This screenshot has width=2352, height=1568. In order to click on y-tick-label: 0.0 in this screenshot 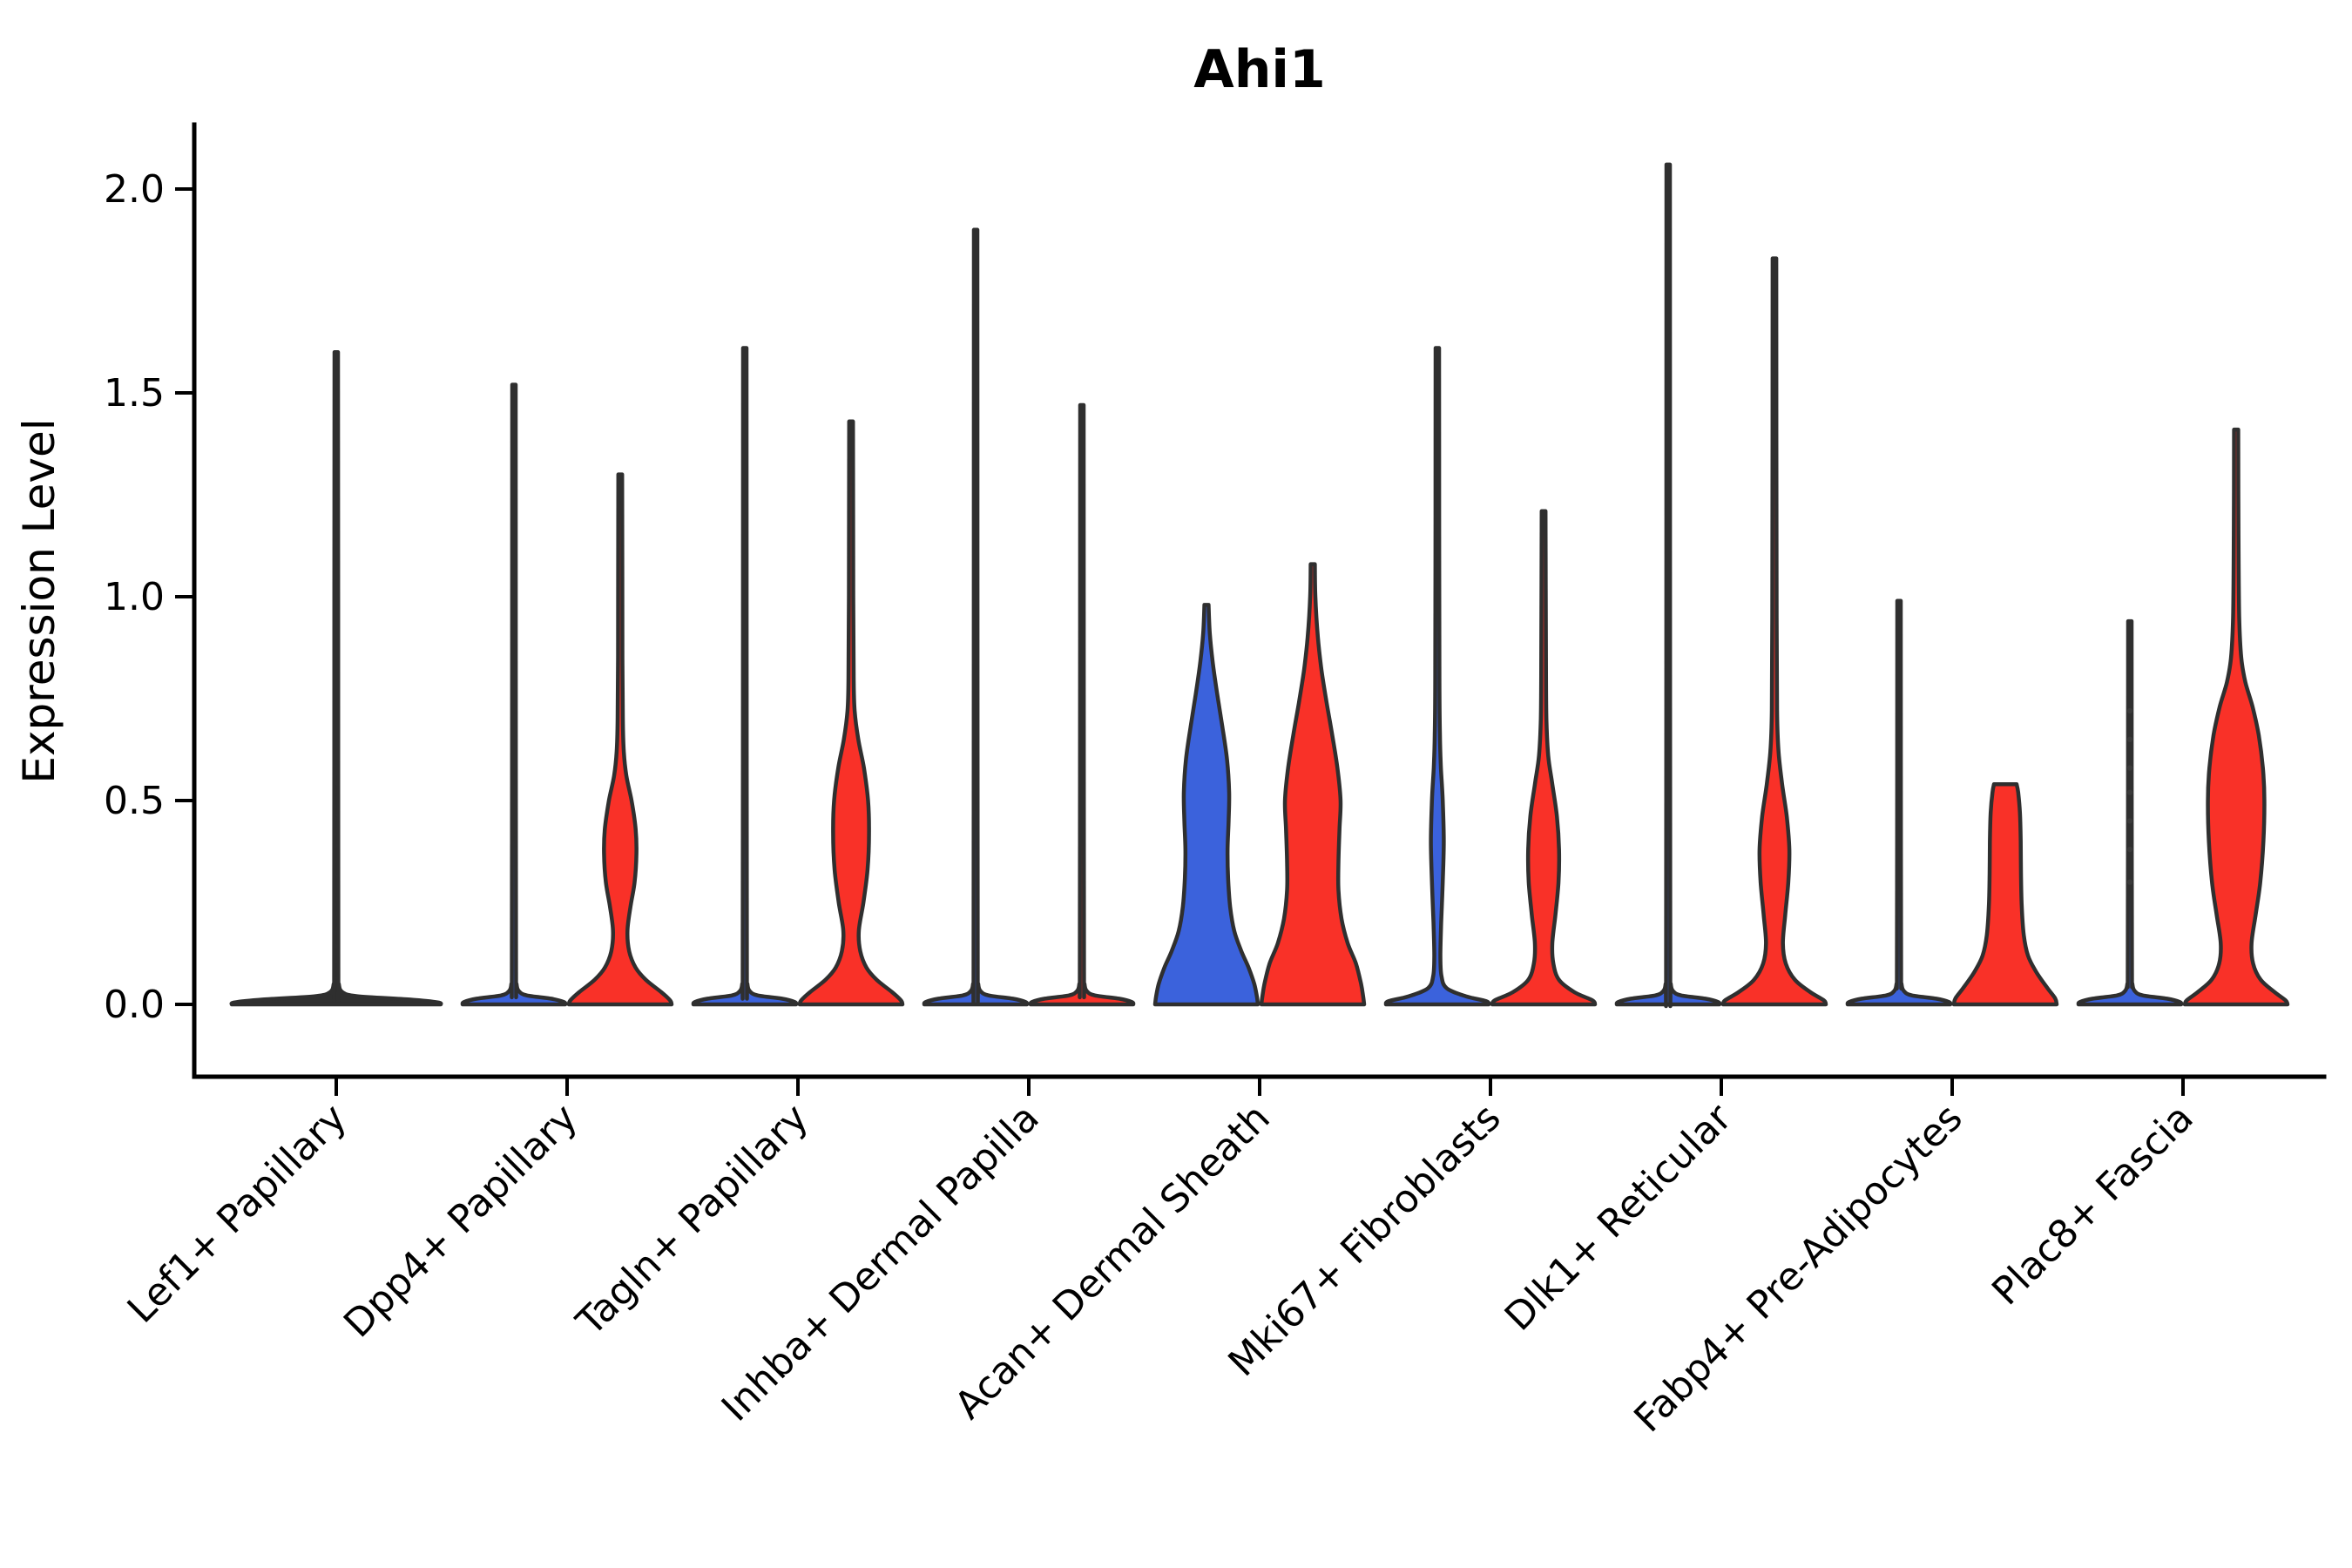, I will do `click(134, 1005)`.